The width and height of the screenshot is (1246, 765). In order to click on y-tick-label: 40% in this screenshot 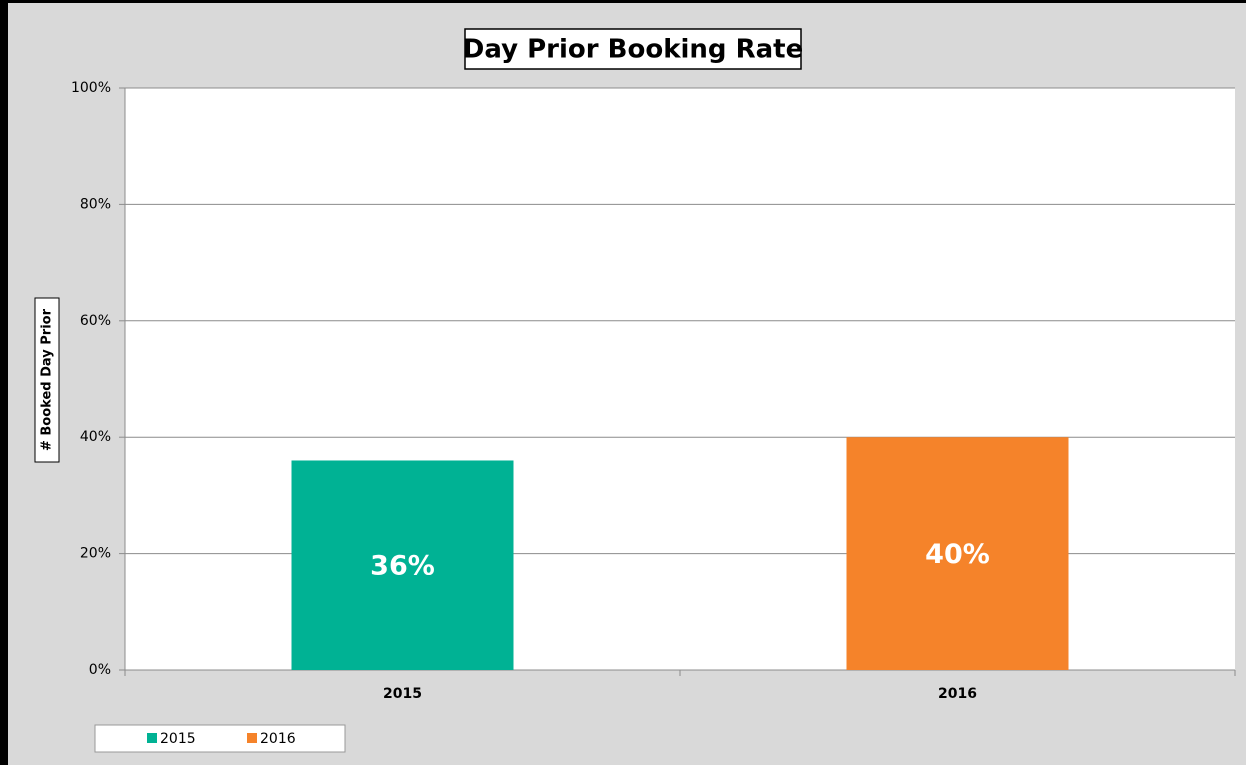, I will do `click(95, 437)`.